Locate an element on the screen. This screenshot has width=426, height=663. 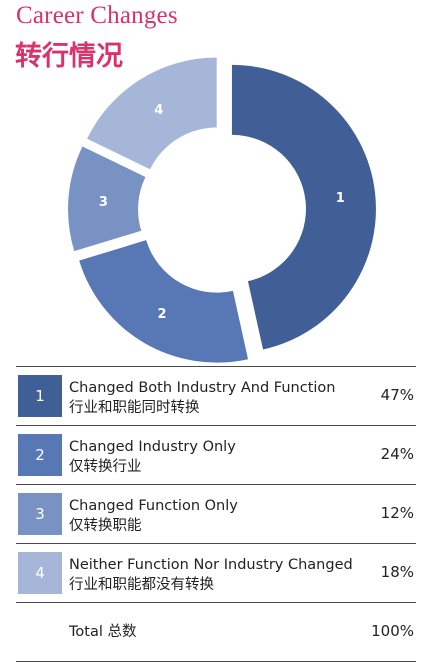
legend-percent-2: 24% is located at coordinates (397, 454).